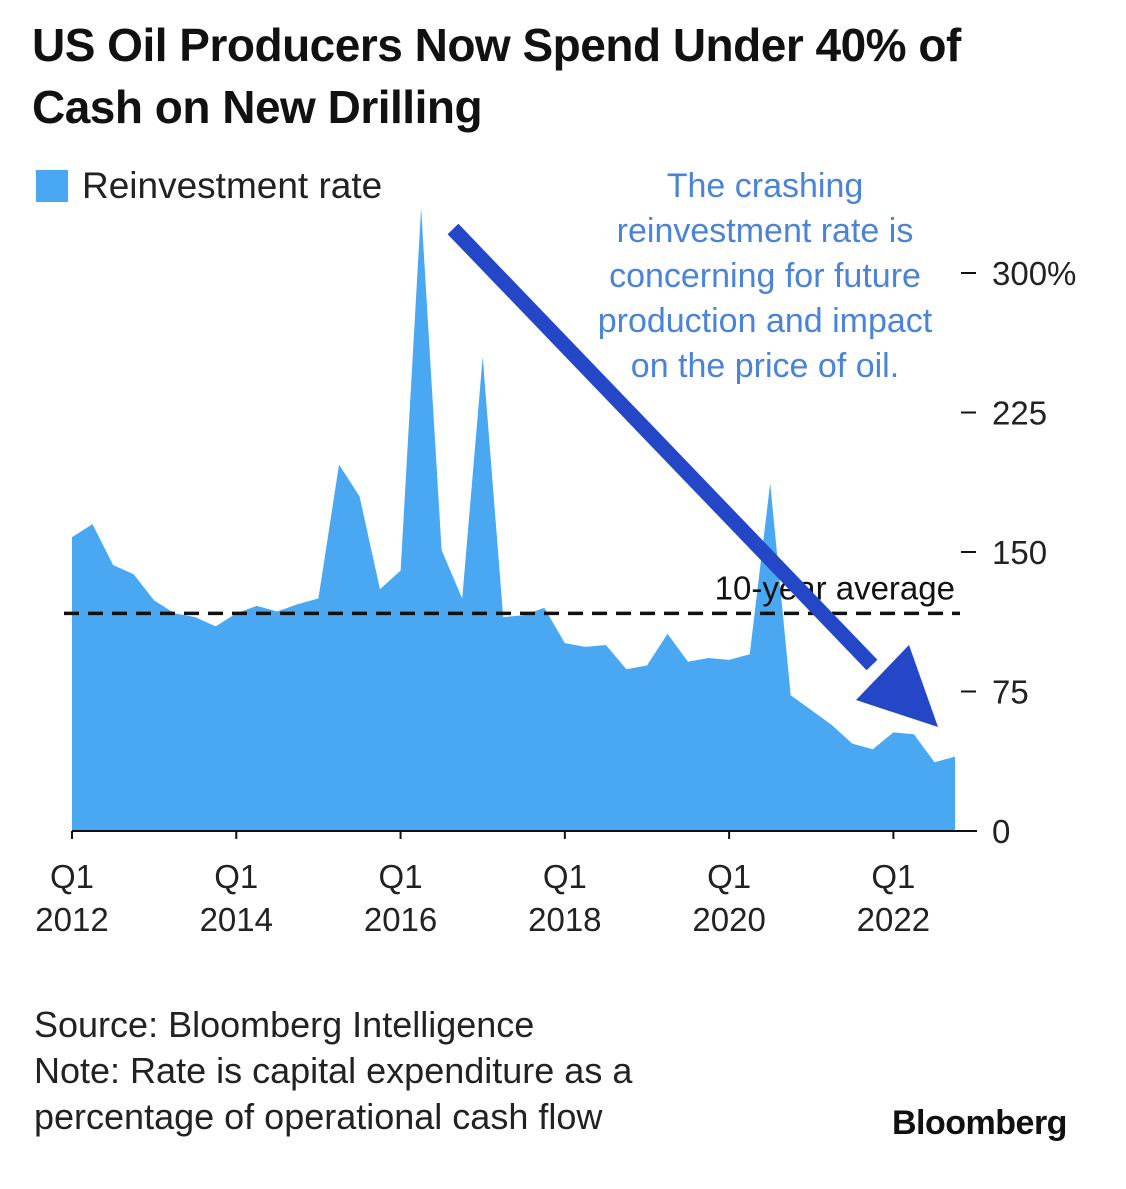 The width and height of the screenshot is (1126, 1189). Describe the element at coordinates (236, 876) in the screenshot. I see `x-tick-label-q-2014: Q1` at that location.